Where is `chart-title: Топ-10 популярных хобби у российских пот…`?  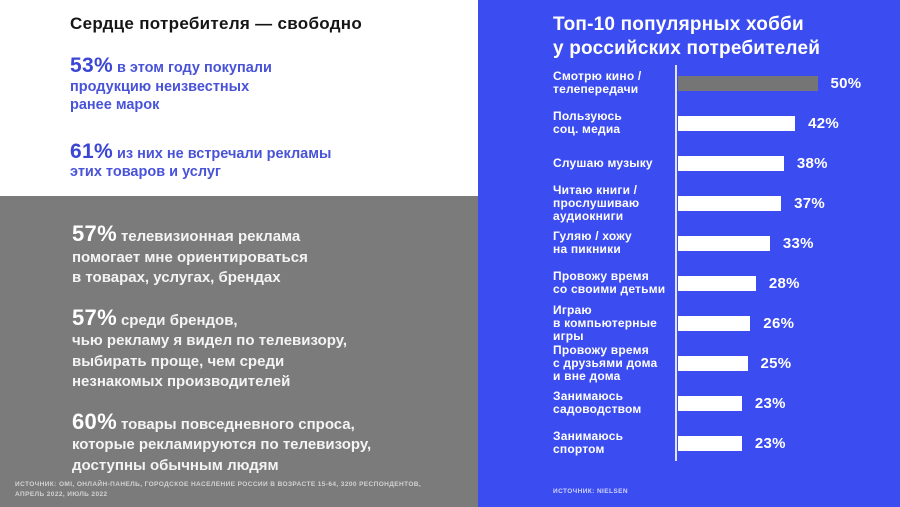 chart-title: Топ-10 популярных хобби у российских пот… is located at coordinates (687, 36).